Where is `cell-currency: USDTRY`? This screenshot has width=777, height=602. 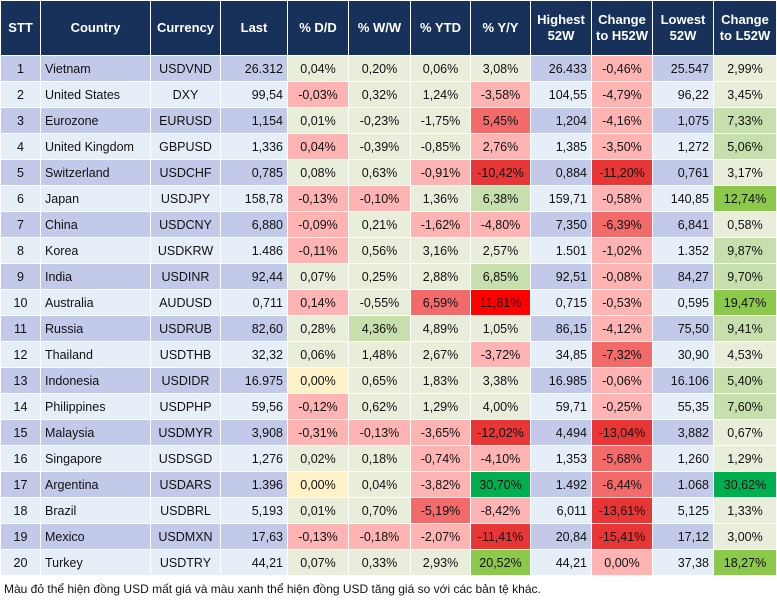 cell-currency: USDTRY is located at coordinates (185, 562).